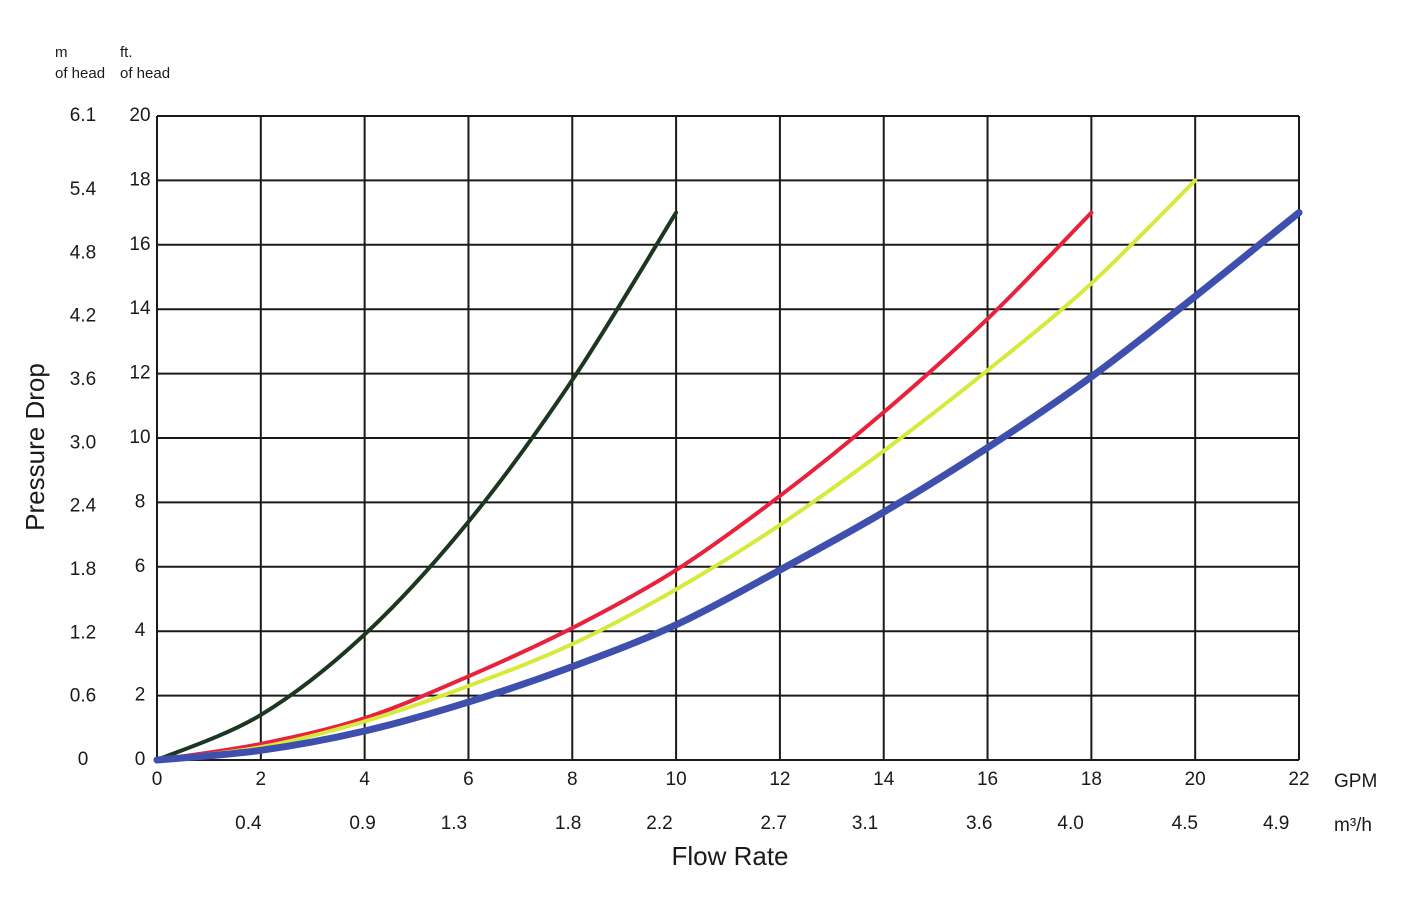  Describe the element at coordinates (659, 823) in the screenshot. I see `x2-tick-label: 2.2` at that location.